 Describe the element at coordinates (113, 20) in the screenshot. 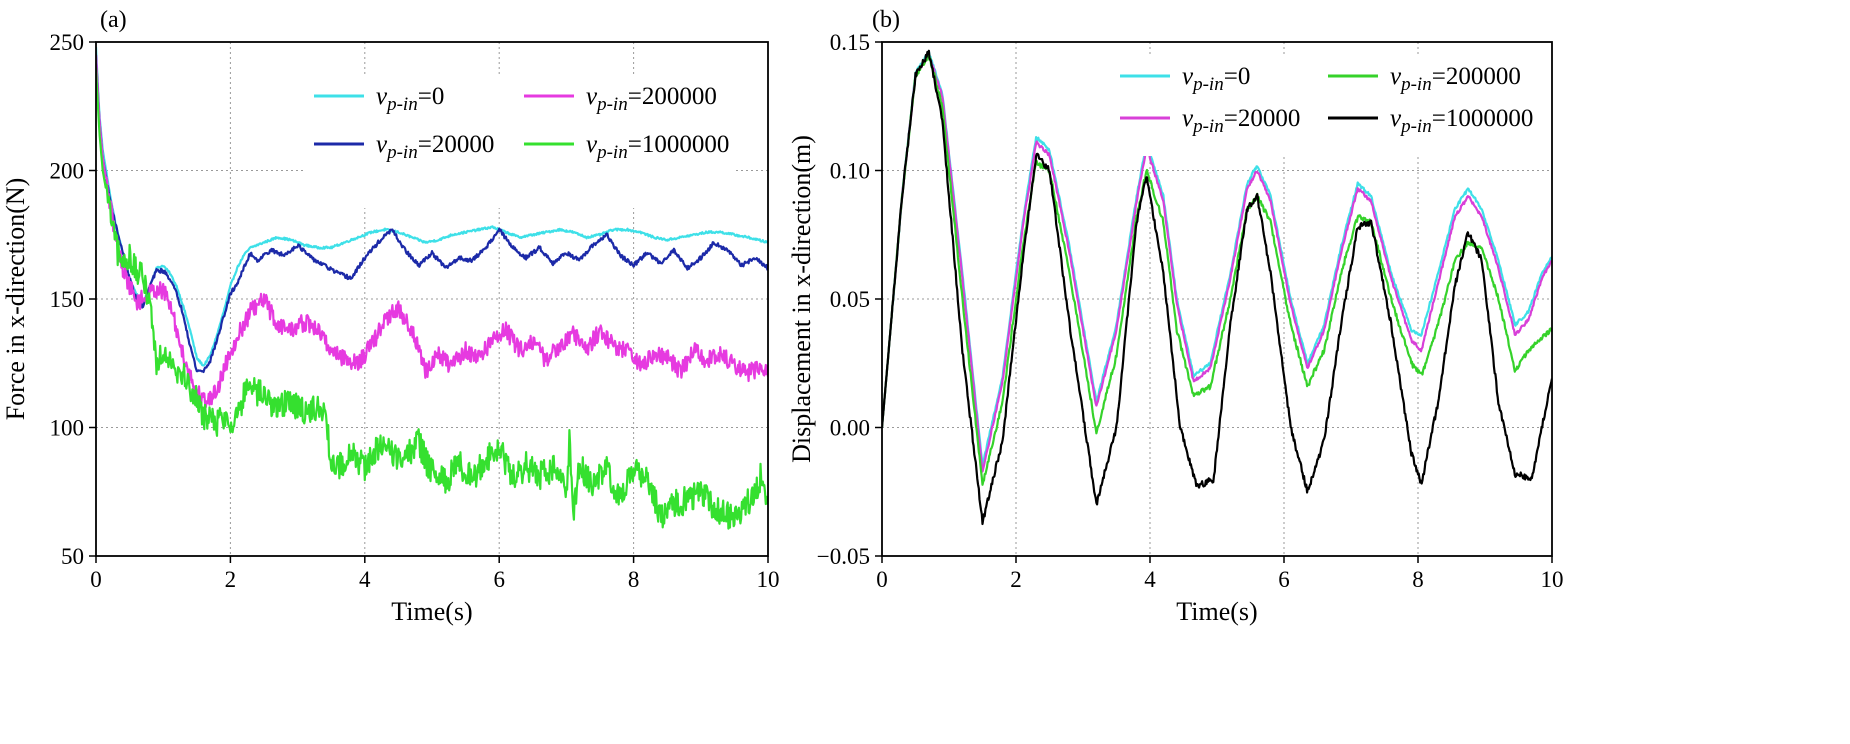

I see `panel-label-a: (a)` at that location.